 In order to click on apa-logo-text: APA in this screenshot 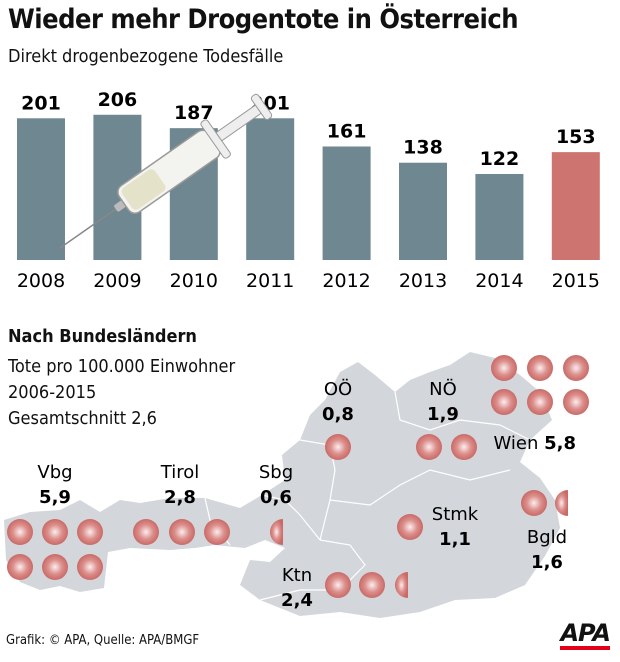, I will do `click(585, 633)`.